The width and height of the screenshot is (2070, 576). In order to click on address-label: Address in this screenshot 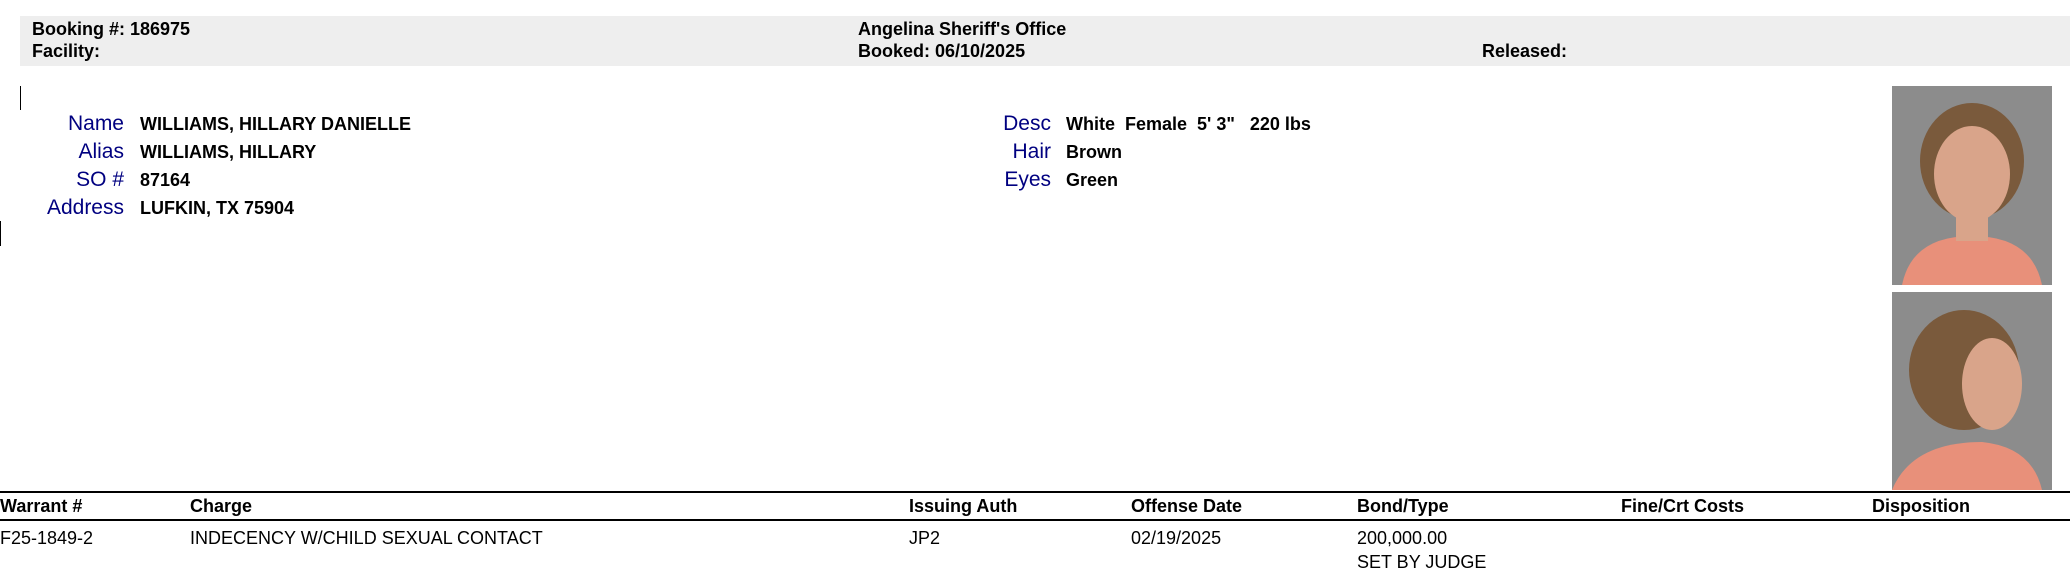, I will do `click(85, 207)`.